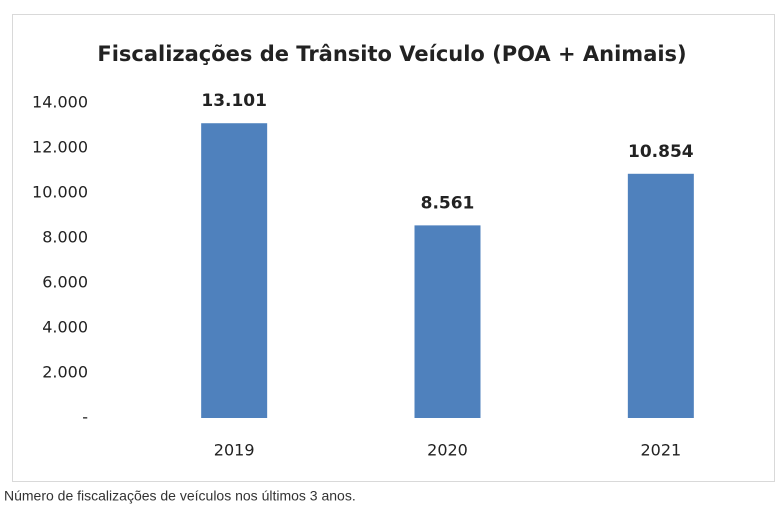 The image size is (784, 509). Describe the element at coordinates (65, 237) in the screenshot. I see `y-tick-label: 8.000` at that location.